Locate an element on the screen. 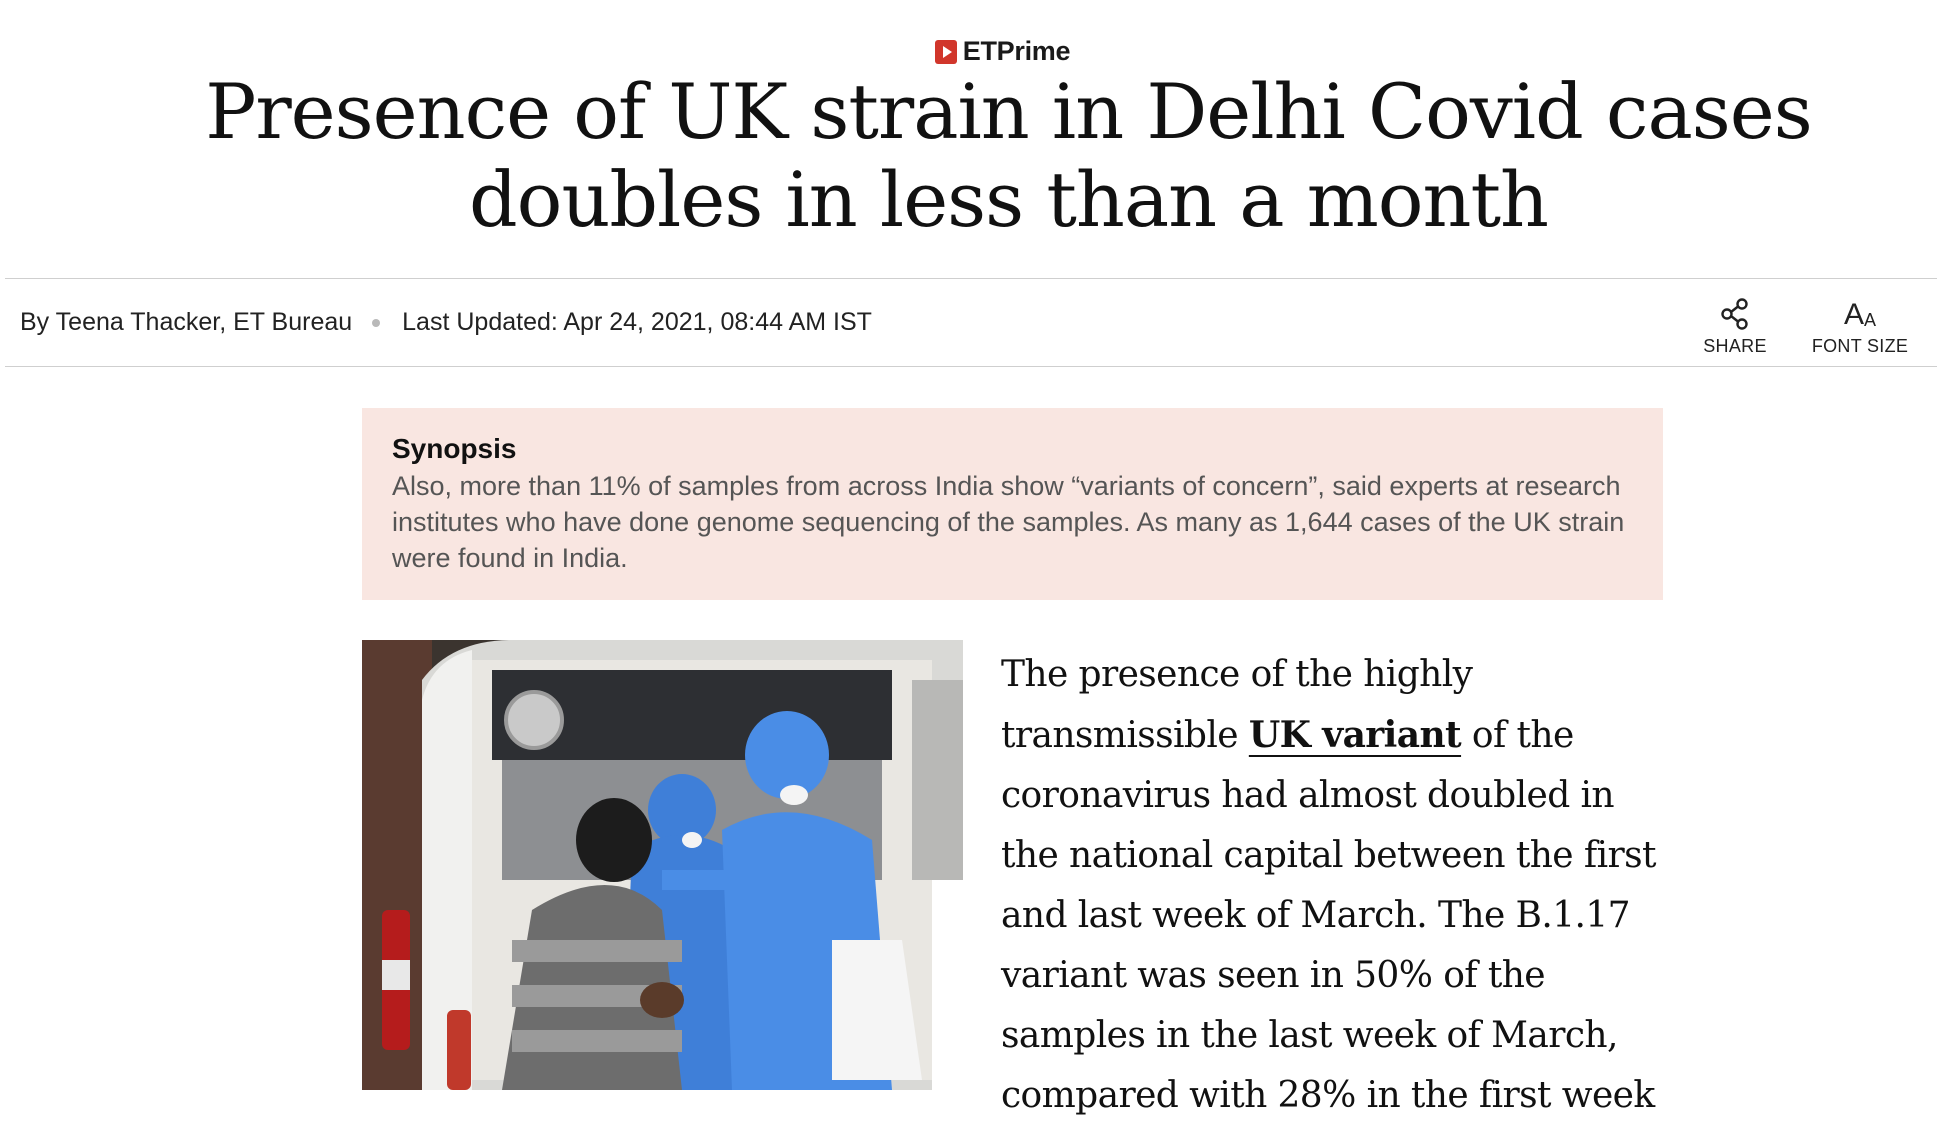 This screenshot has width=1937, height=1133. brand-name: ETPrime is located at coordinates (1016, 51).